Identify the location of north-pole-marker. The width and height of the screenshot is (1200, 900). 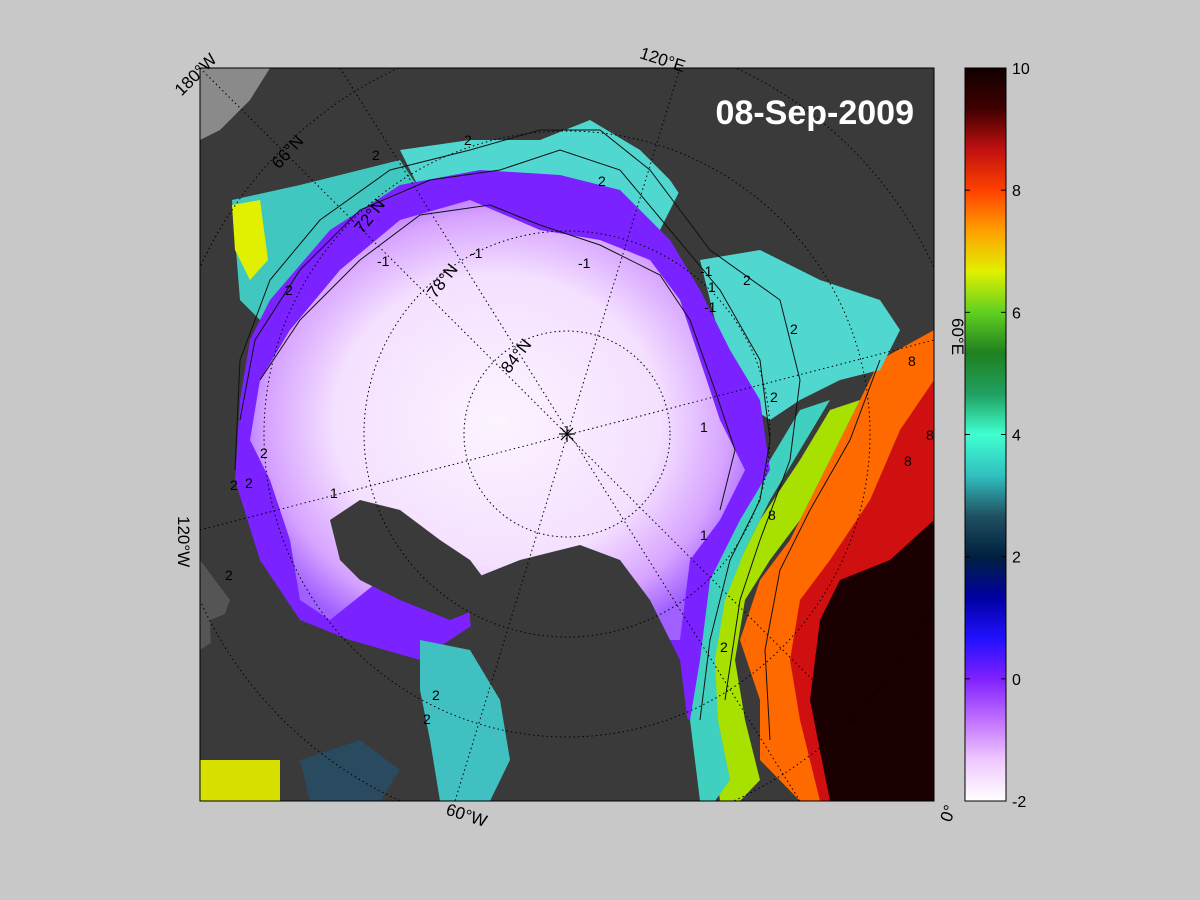
(567, 434).